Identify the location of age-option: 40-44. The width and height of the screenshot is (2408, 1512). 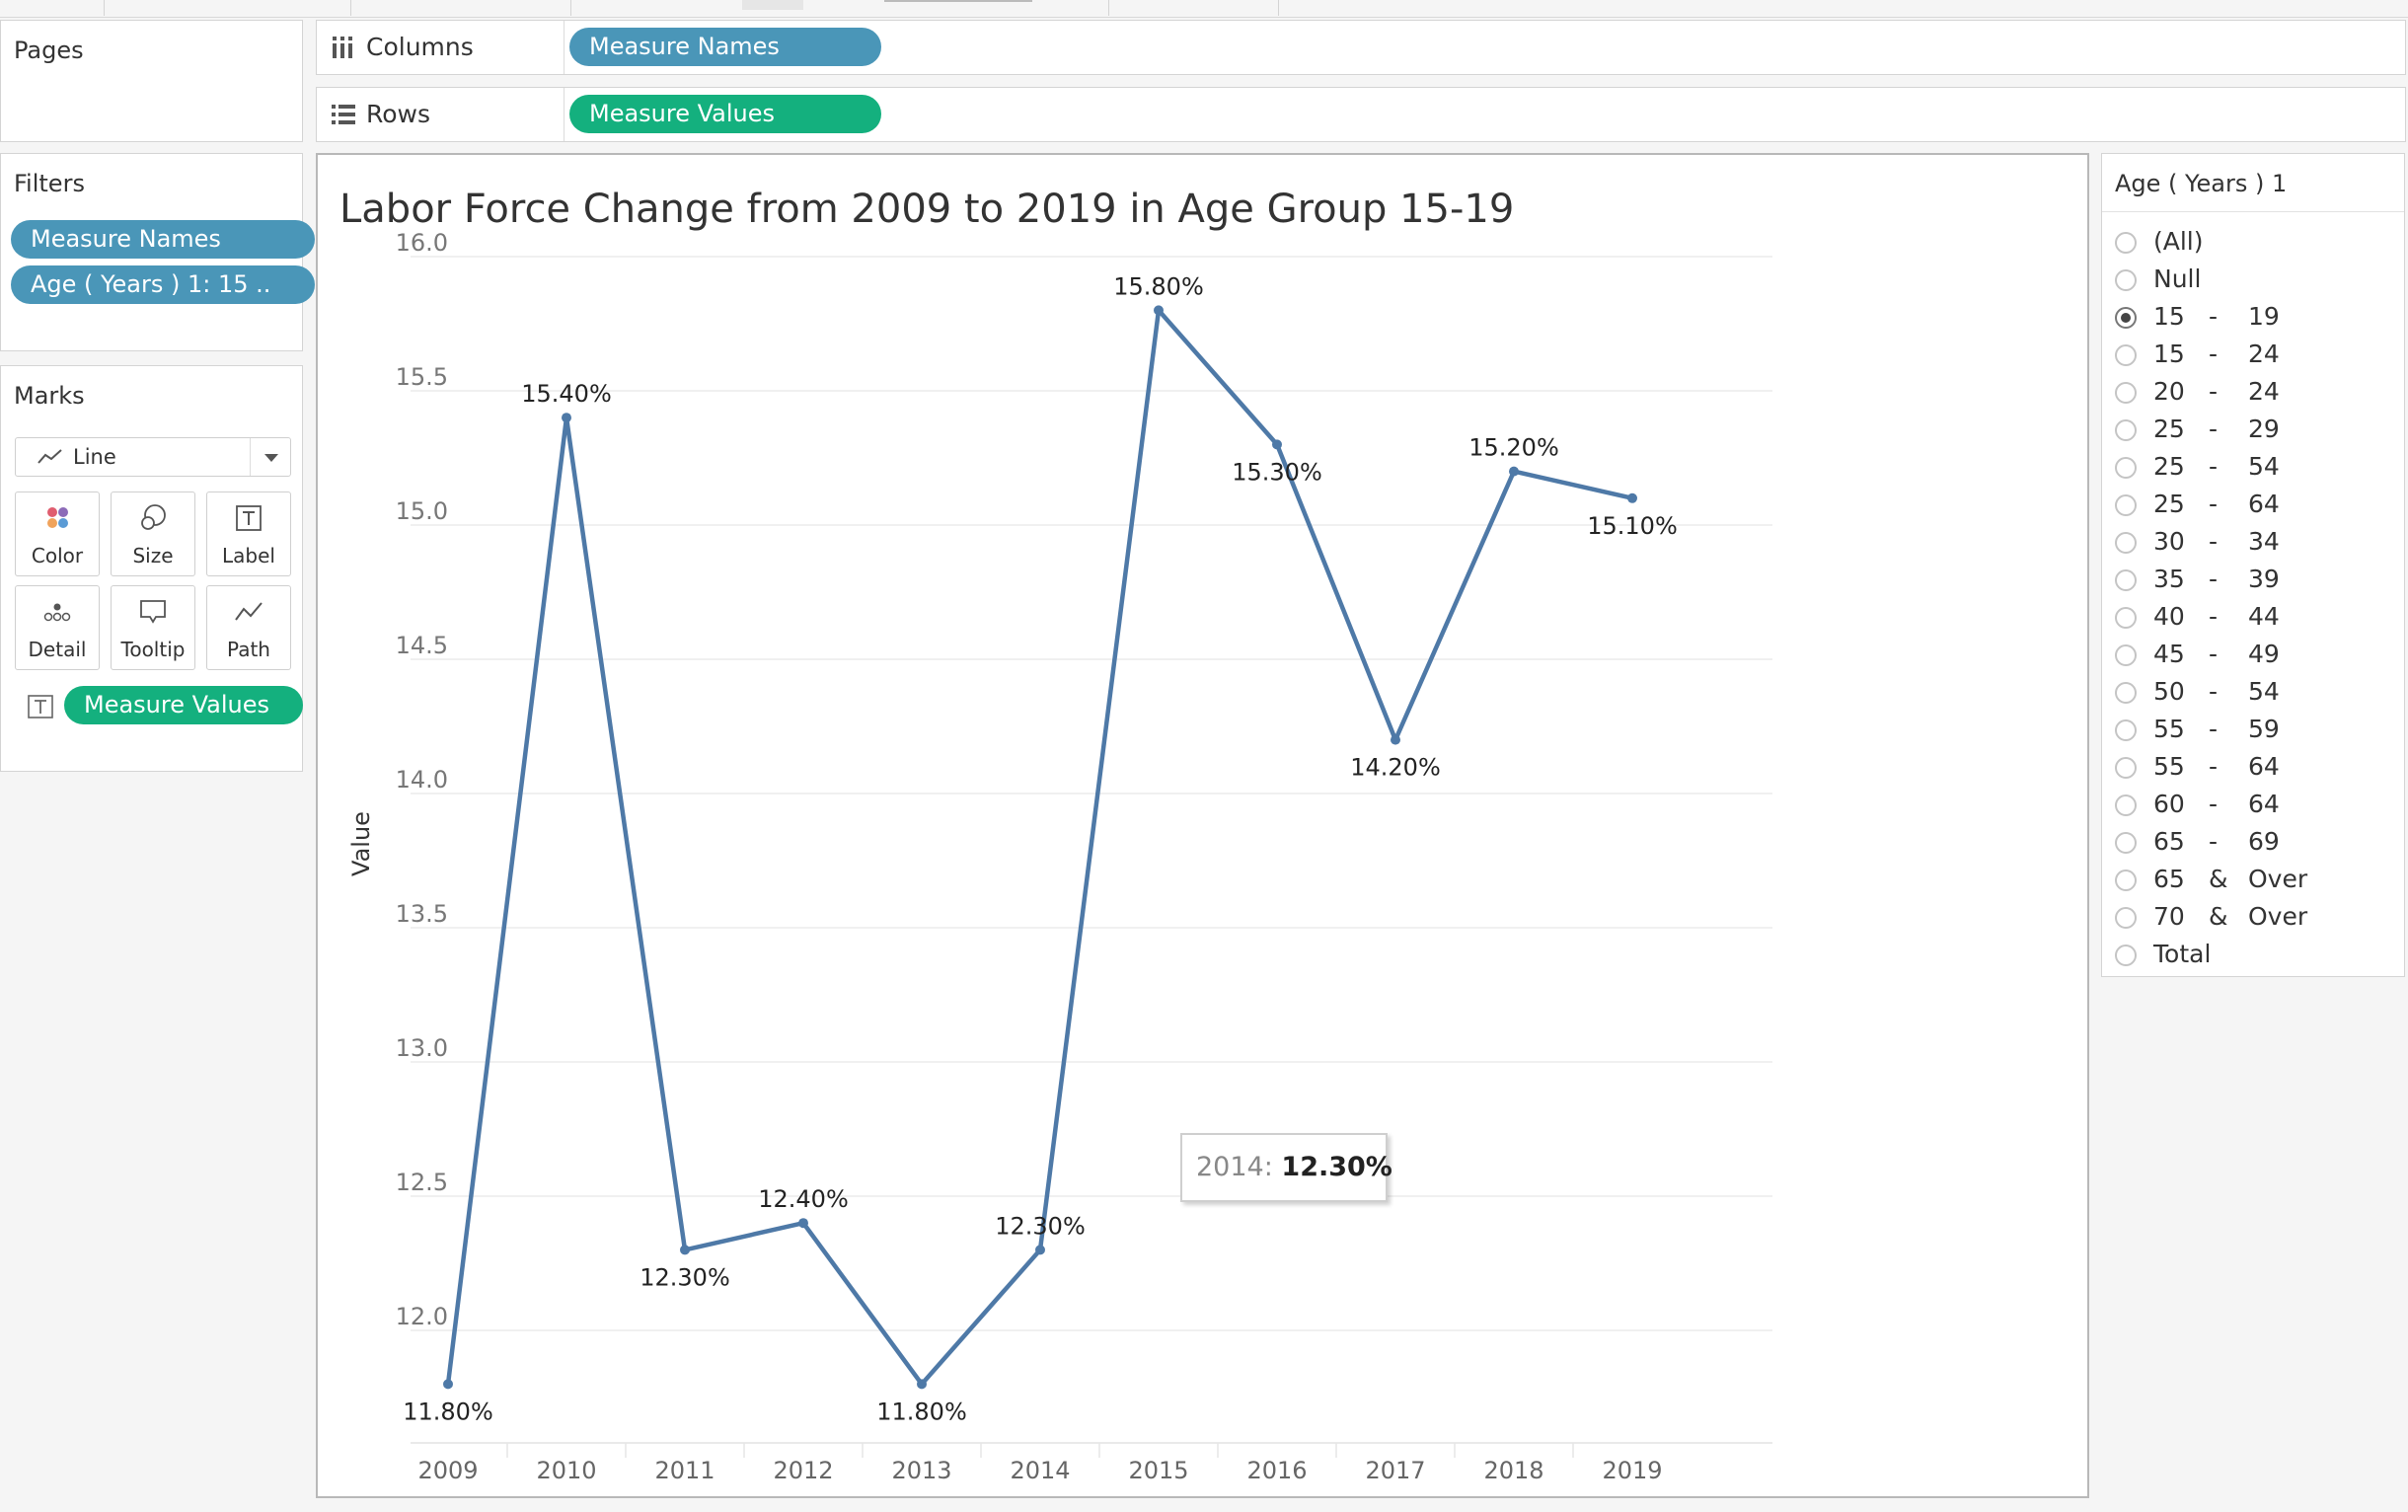
(2250, 617).